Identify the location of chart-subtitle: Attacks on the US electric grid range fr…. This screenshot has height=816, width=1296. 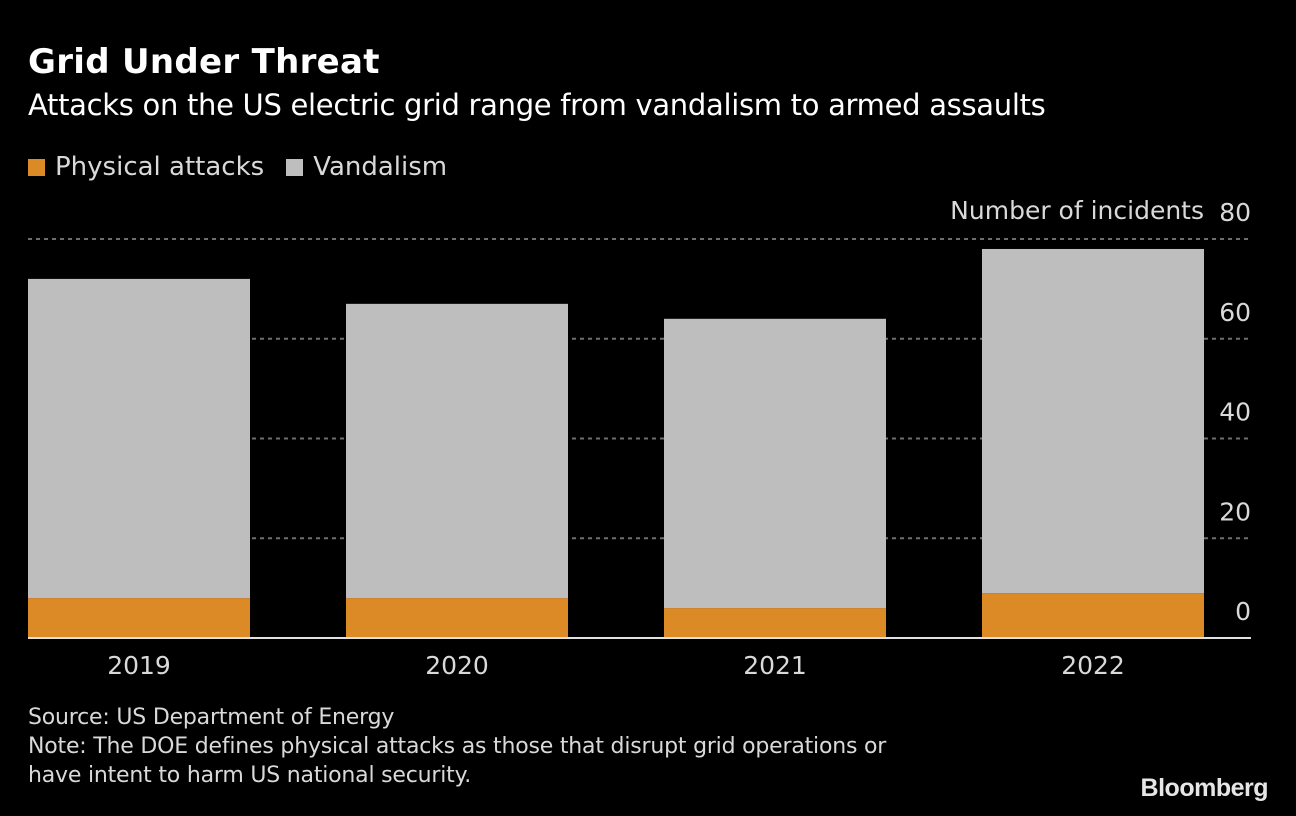
(537, 105).